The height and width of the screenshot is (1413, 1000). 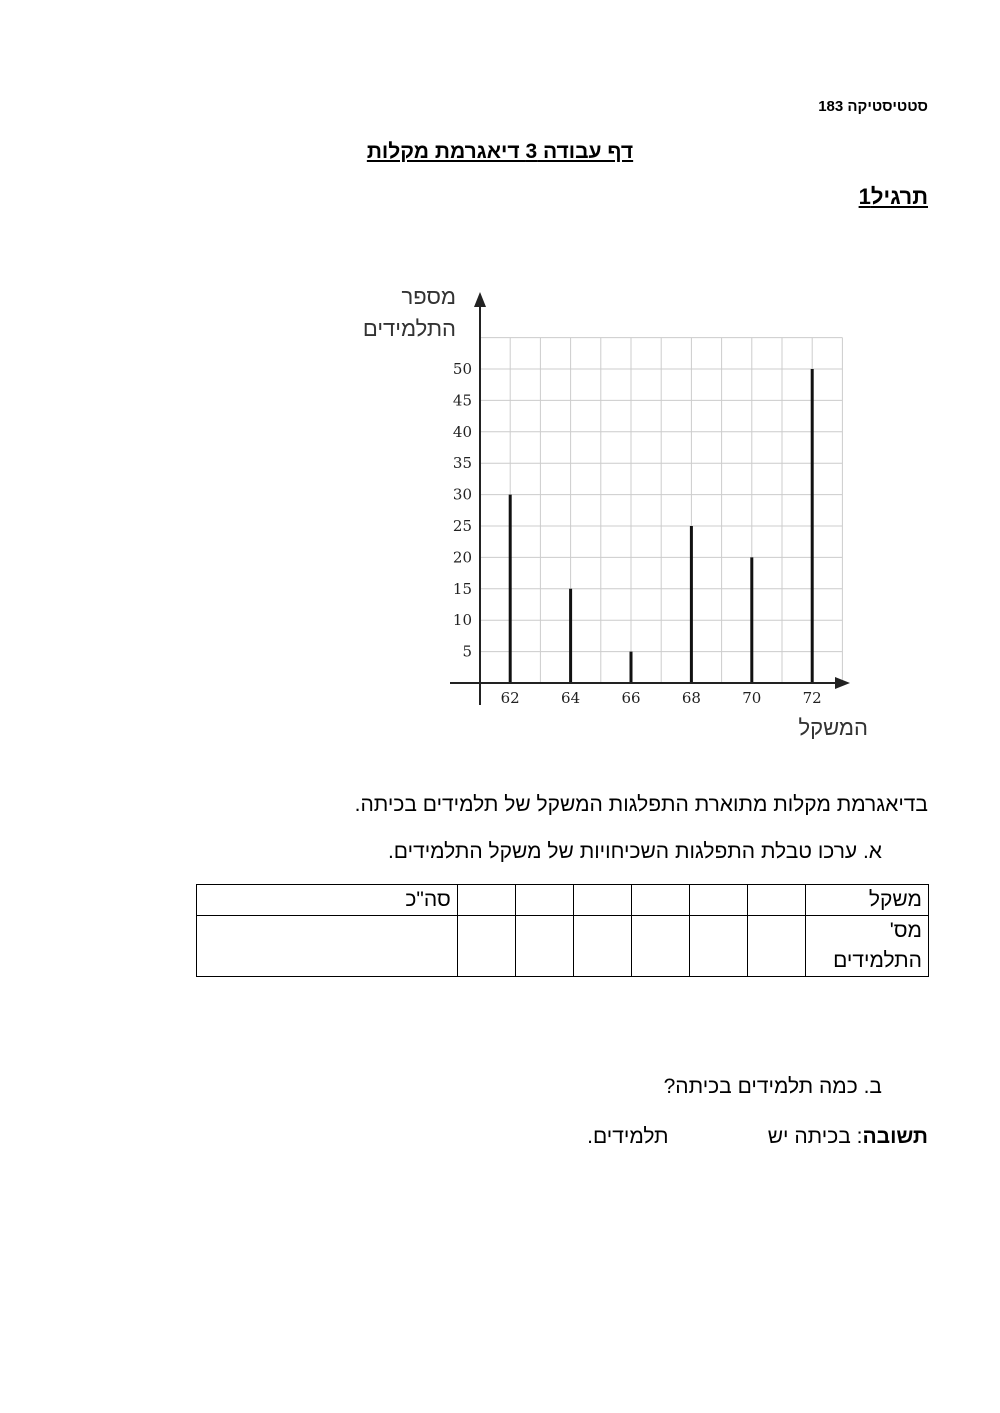 I want to click on course-label: סטטיסטיקה 183, so click(x=873, y=106).